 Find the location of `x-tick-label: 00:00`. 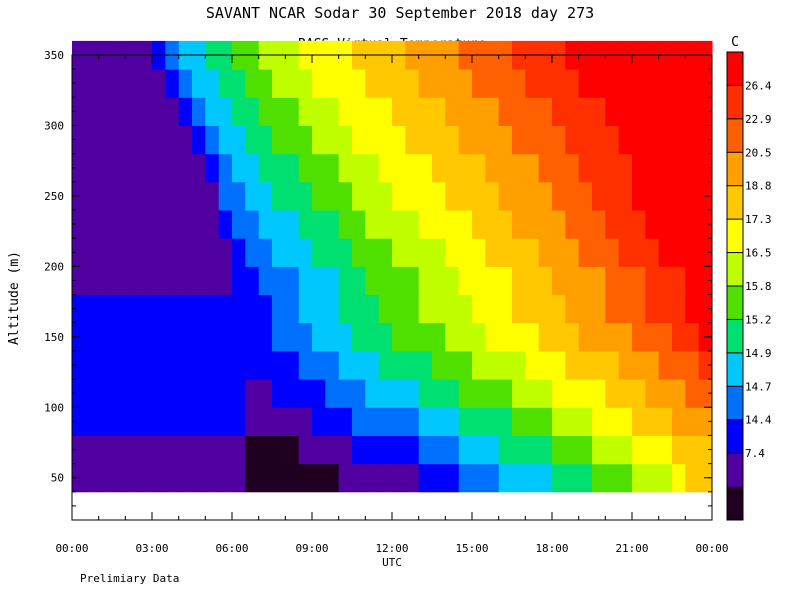

x-tick-label: 00:00 is located at coordinates (71, 548).